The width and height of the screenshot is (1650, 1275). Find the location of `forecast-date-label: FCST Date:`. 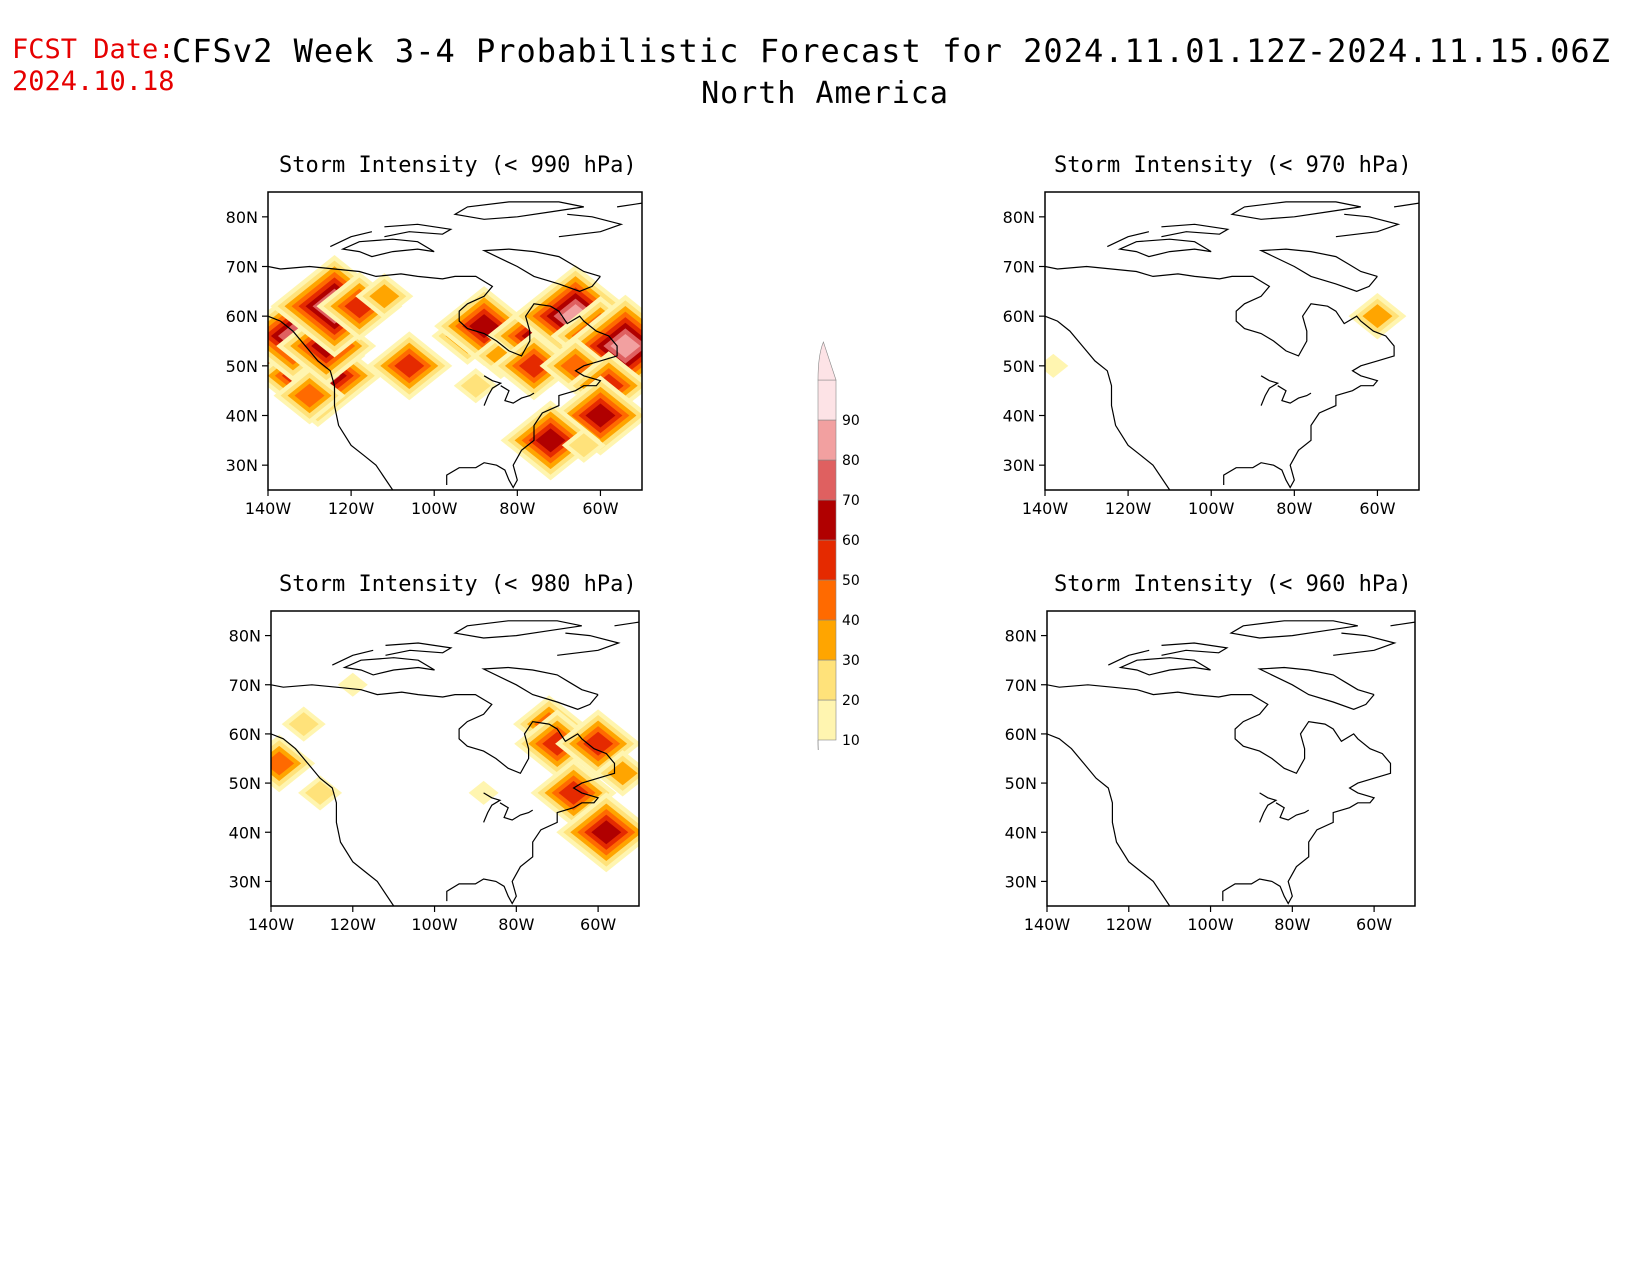

forecast-date-label: FCST Date: is located at coordinates (93, 49).